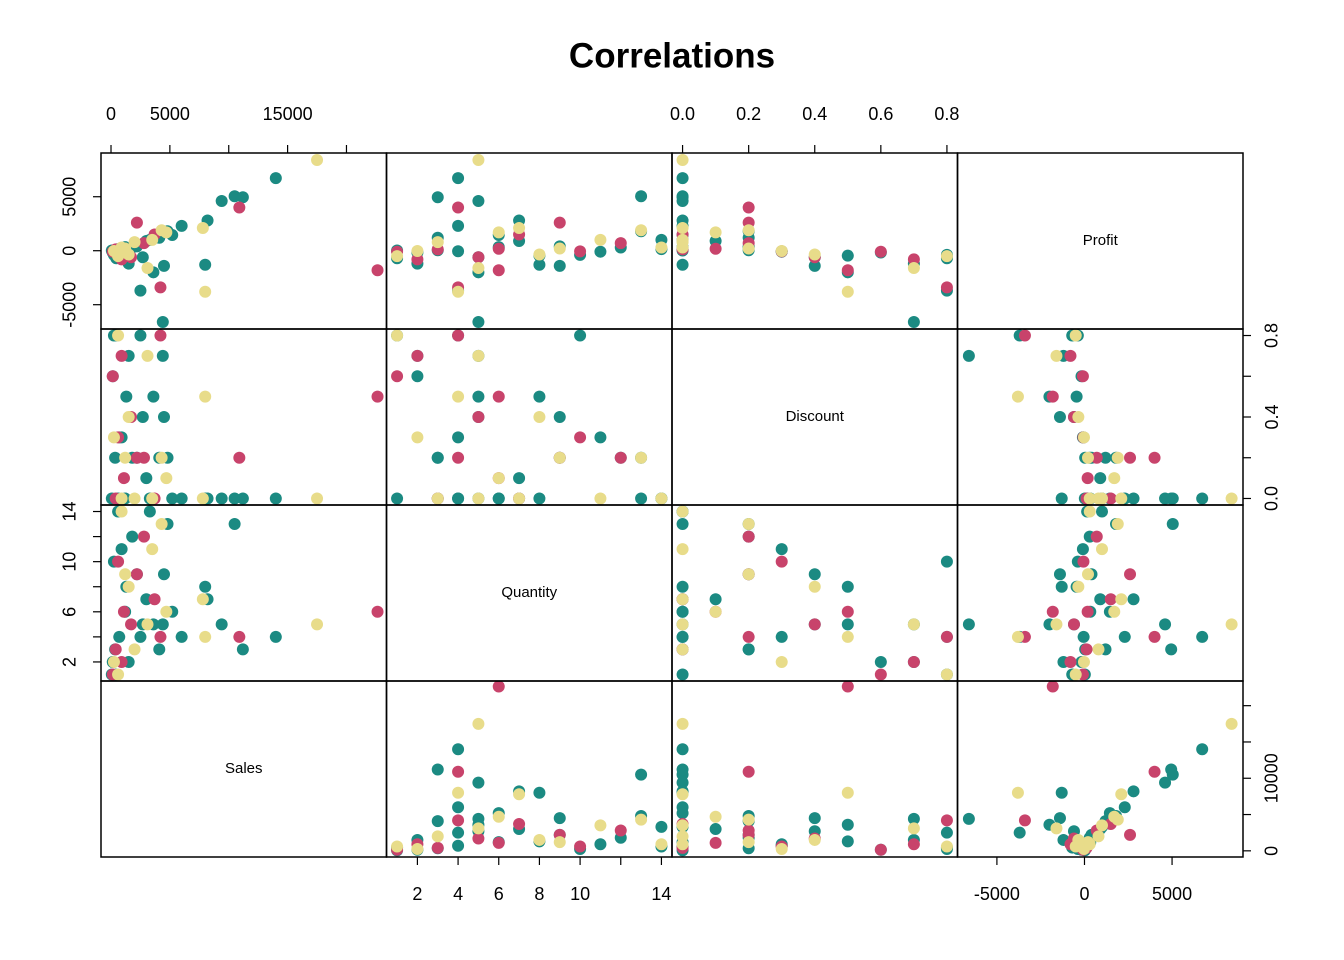 Image resolution: width=1344 pixels, height=960 pixels. What do you see at coordinates (70, 197) in the screenshot?
I see `y-tick-label: 5000` at bounding box center [70, 197].